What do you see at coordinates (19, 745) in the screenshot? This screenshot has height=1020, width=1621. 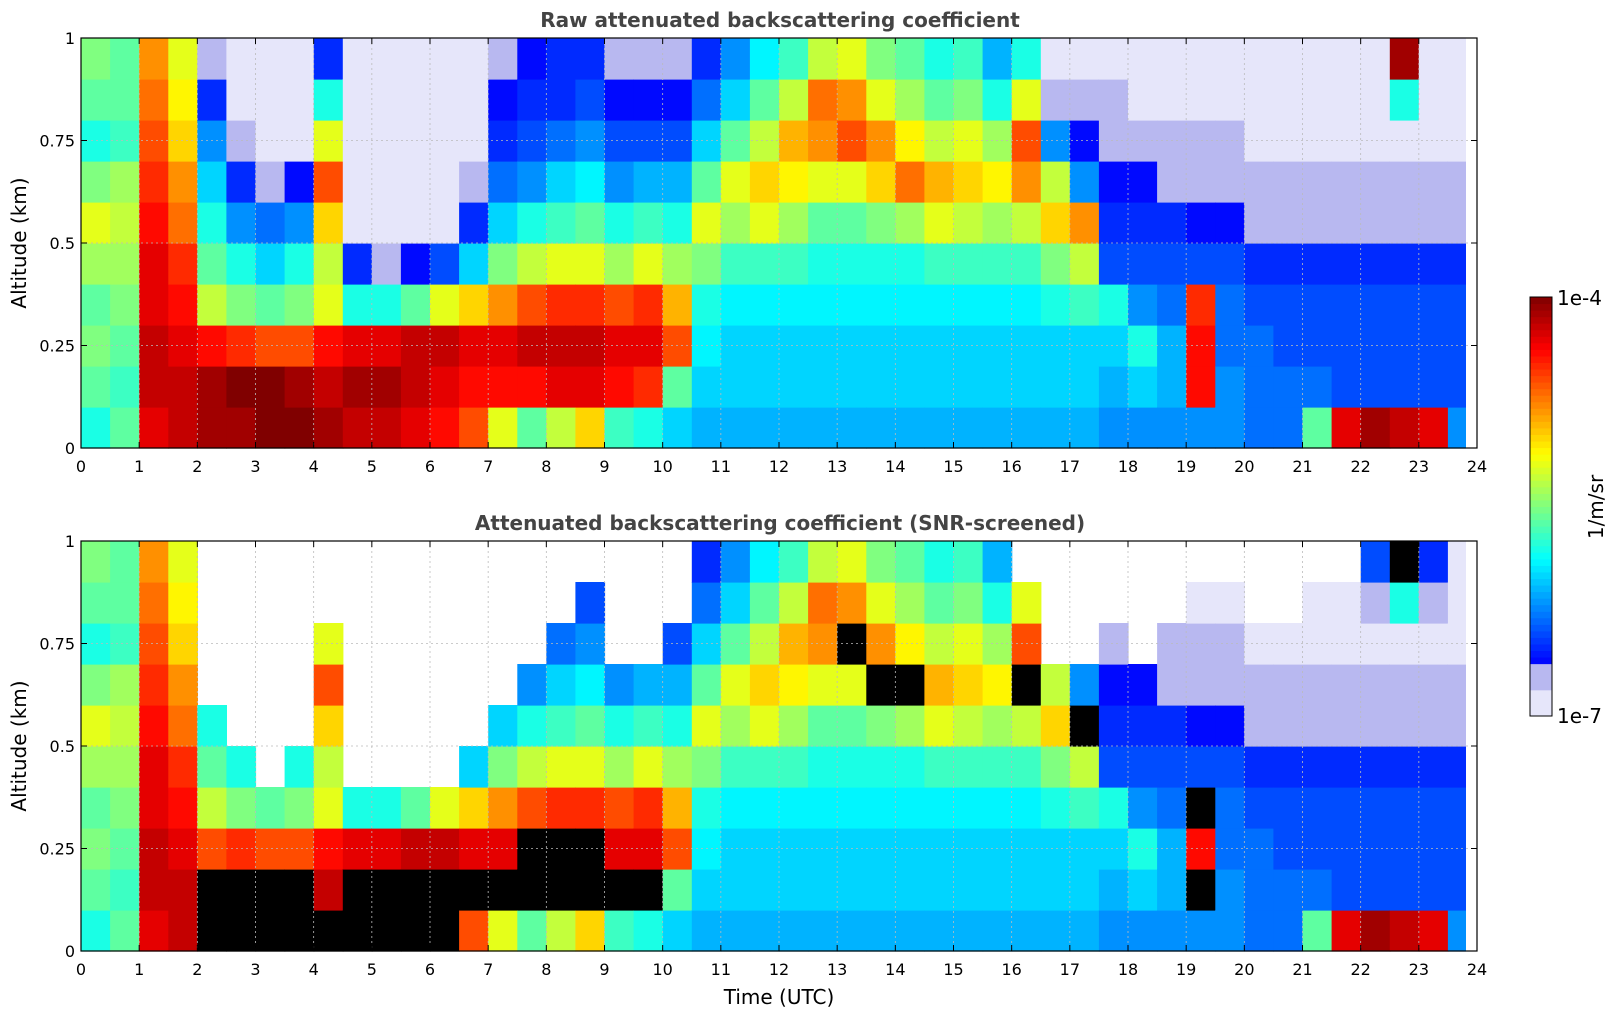 I see `y-axis-label: Altitude (km)` at bounding box center [19, 745].